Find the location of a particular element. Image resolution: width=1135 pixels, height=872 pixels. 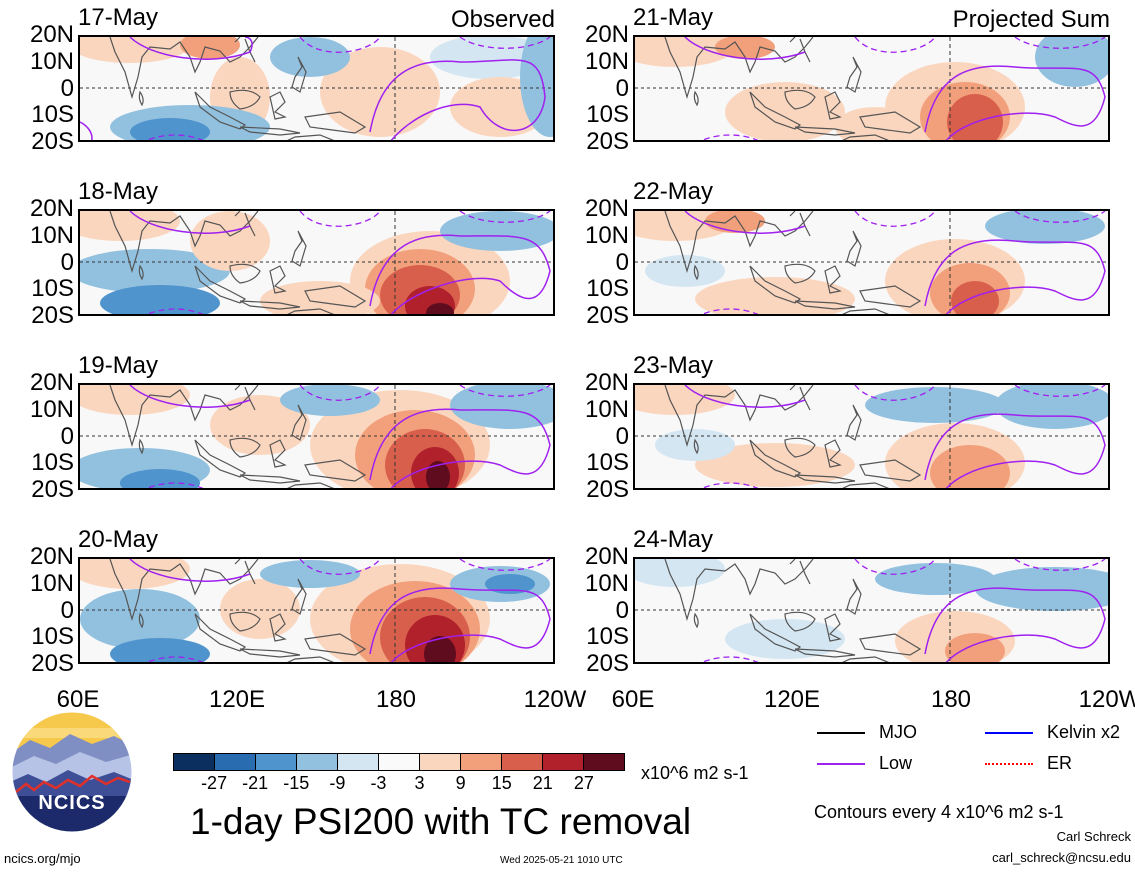

colorbar is located at coordinates (399, 762).